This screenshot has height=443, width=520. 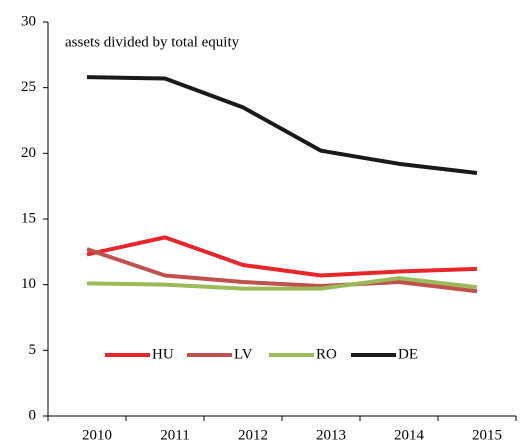 I want to click on y-tick-label: 5, so click(x=33, y=350).